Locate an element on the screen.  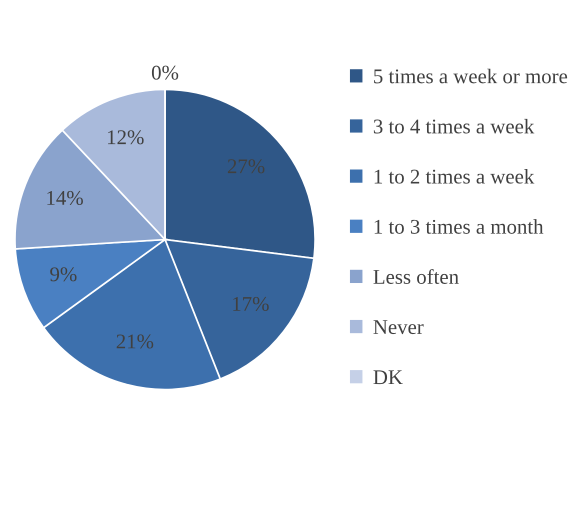
legend-label: Never is located at coordinates (398, 327).